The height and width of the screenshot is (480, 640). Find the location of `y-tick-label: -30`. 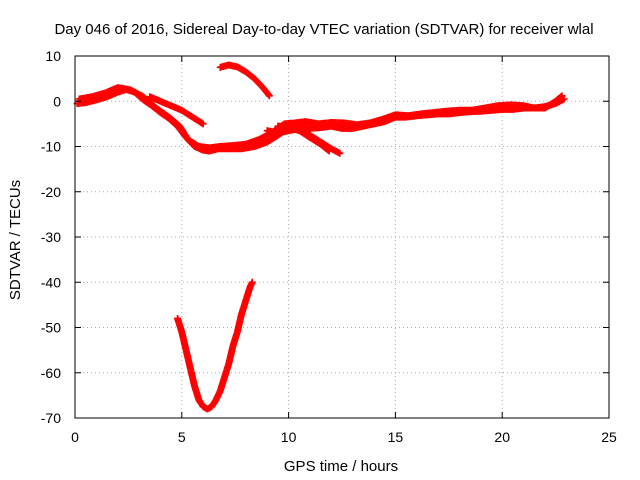

y-tick-label: -30 is located at coordinates (51, 237).